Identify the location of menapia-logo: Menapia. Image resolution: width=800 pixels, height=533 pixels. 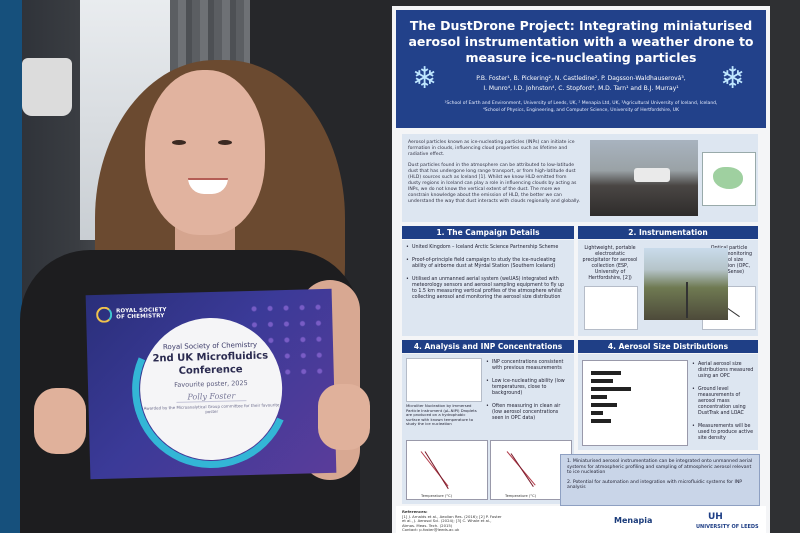
(633, 520).